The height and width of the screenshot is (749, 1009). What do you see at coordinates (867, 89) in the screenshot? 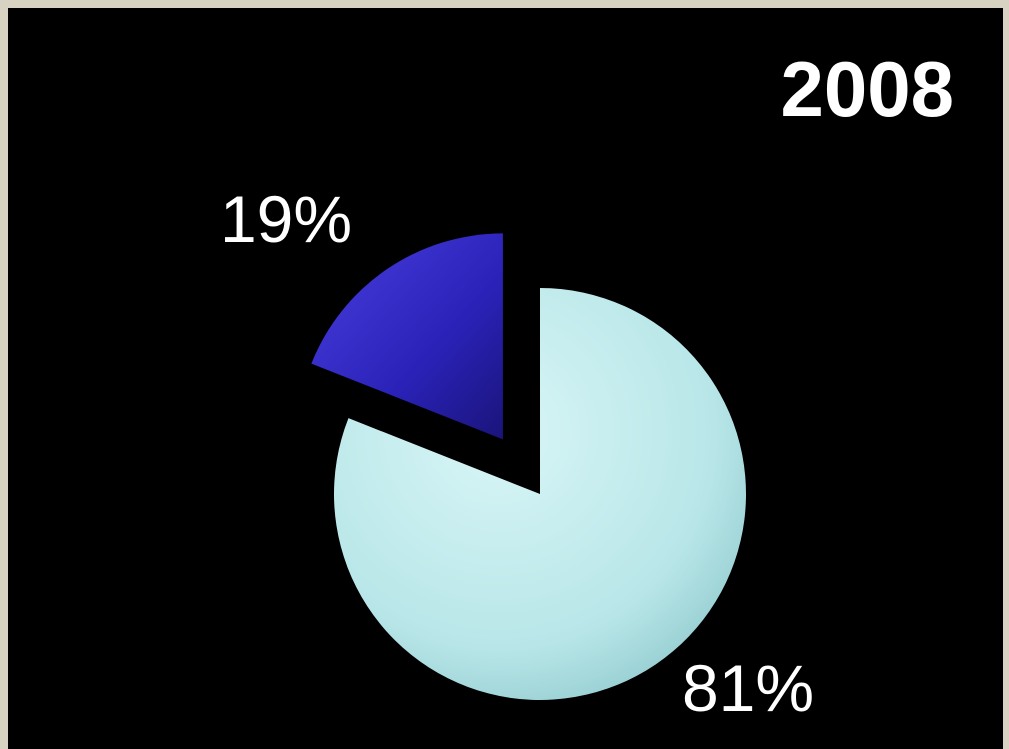
I see `chart-title: 2008` at bounding box center [867, 89].